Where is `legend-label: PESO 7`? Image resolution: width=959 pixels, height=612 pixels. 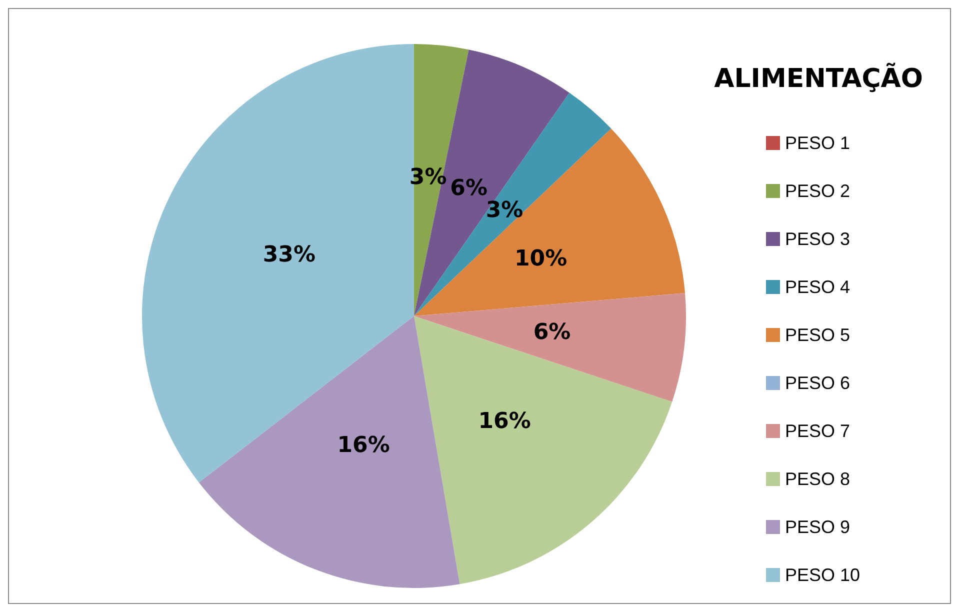 legend-label: PESO 7 is located at coordinates (817, 431).